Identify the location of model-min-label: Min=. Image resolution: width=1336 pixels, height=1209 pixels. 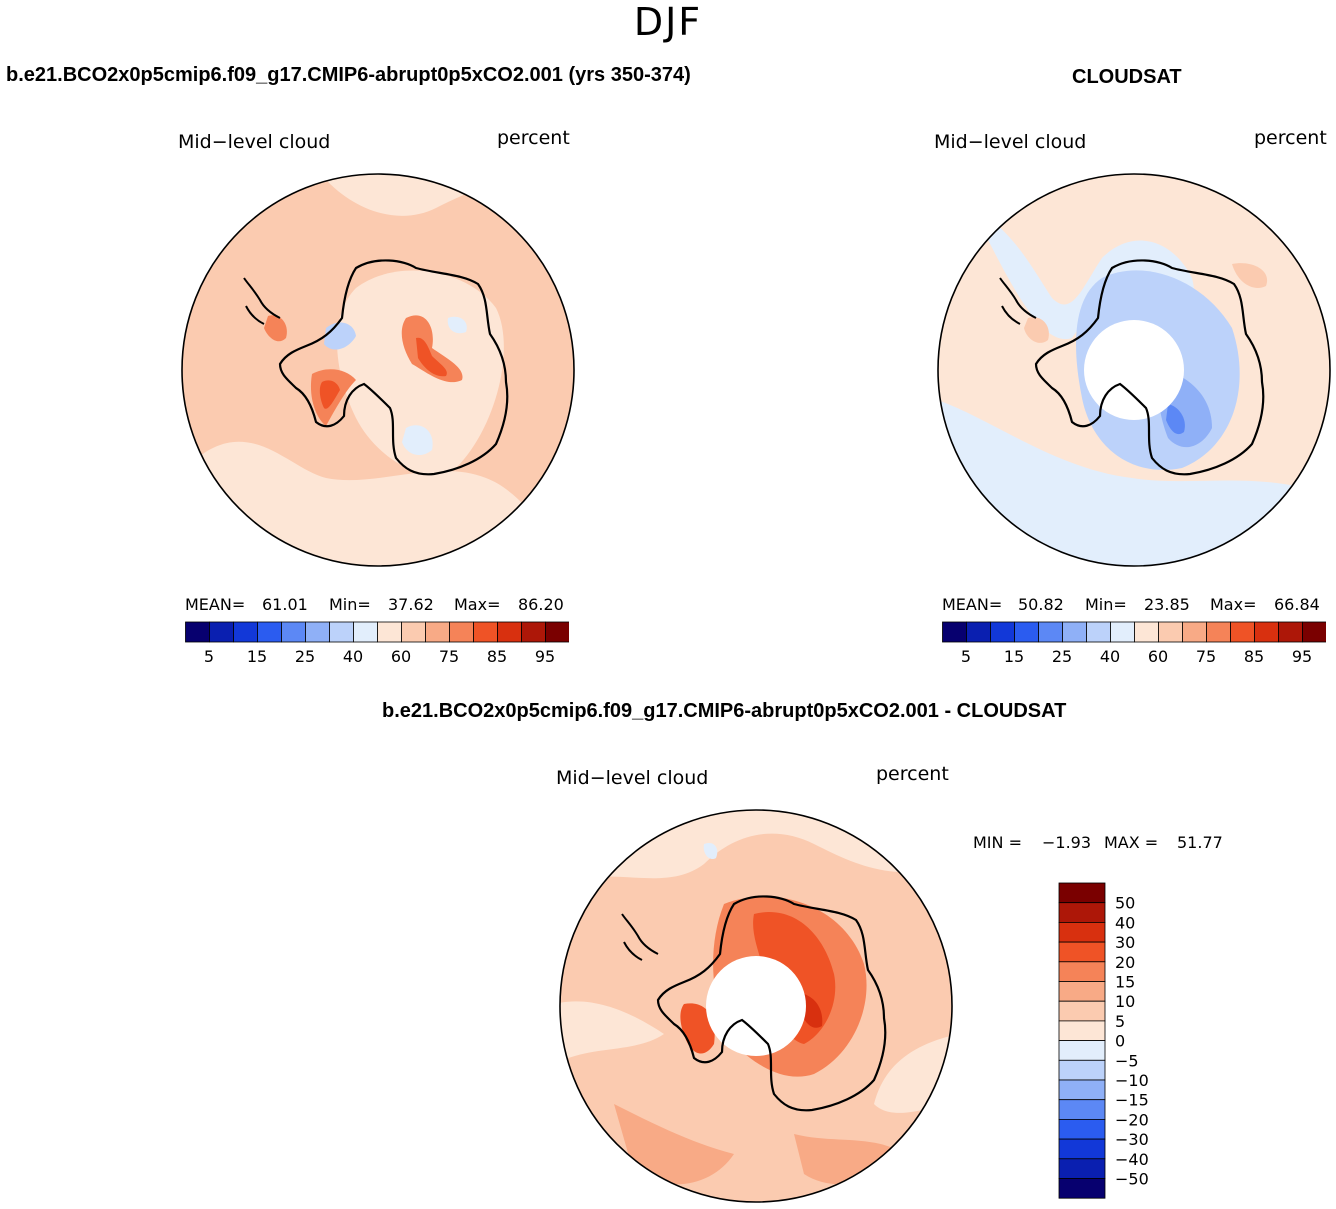
(350, 604).